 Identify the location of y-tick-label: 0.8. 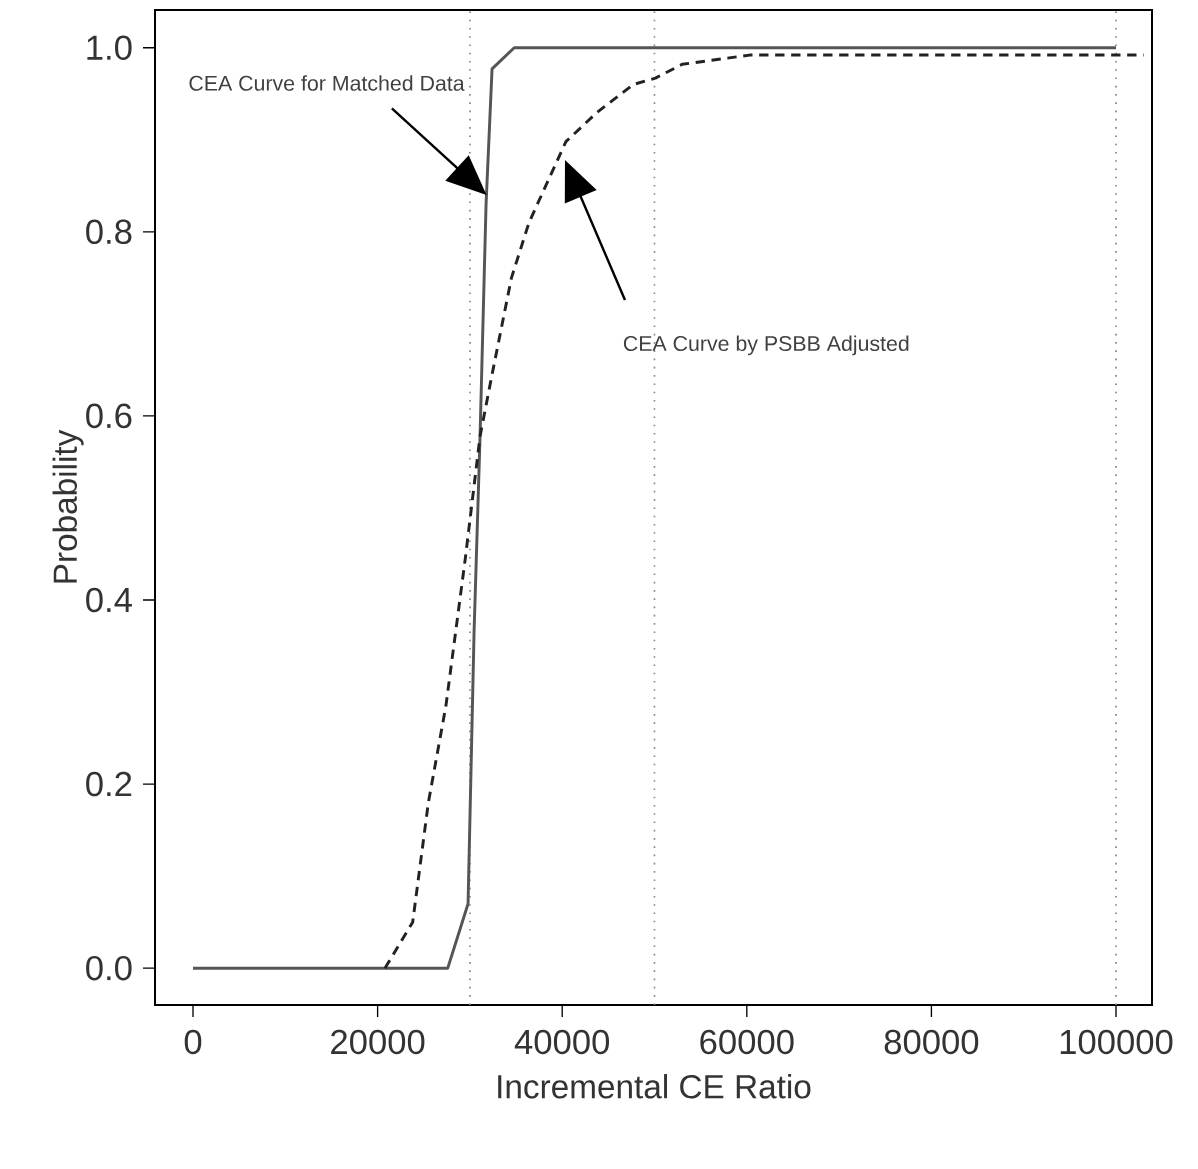
(109, 232).